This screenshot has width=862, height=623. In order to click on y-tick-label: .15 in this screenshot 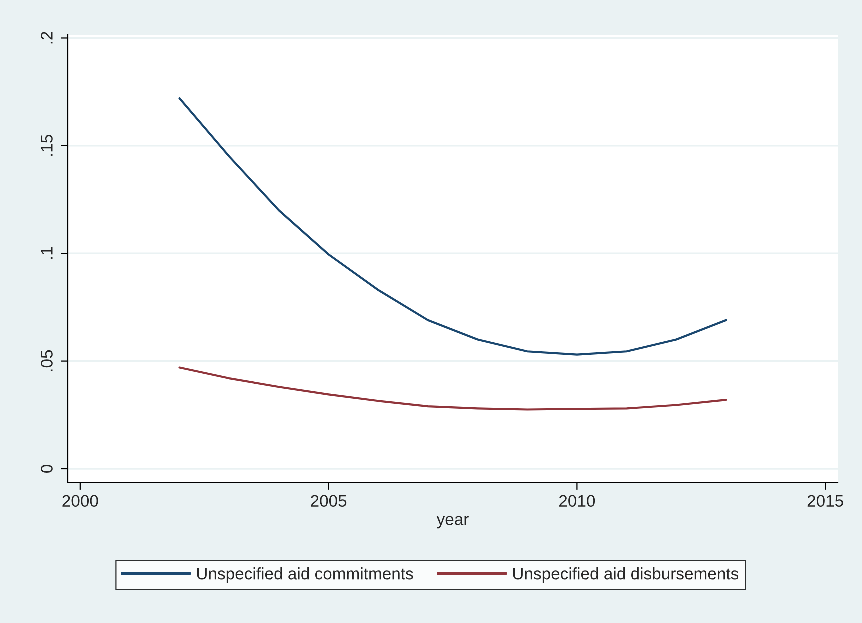, I will do `click(47, 145)`.